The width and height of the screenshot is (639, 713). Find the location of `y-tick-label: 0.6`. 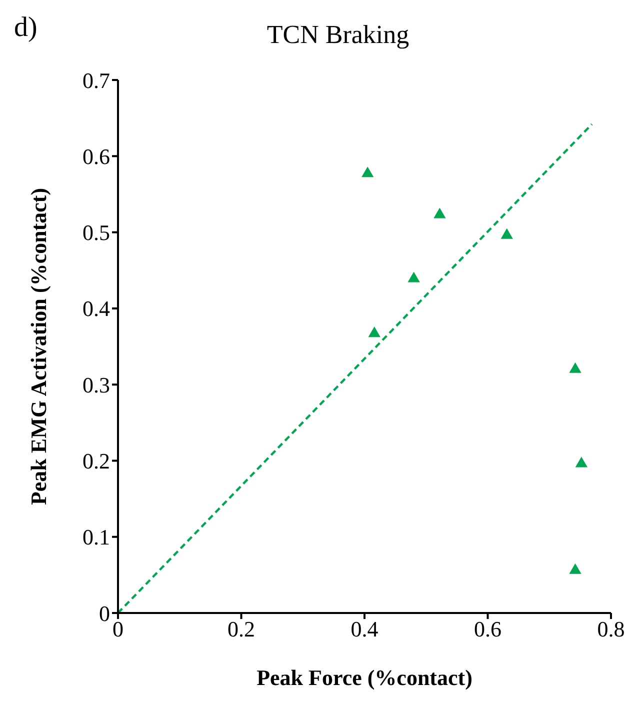

y-tick-label: 0.6 is located at coordinates (96, 156).